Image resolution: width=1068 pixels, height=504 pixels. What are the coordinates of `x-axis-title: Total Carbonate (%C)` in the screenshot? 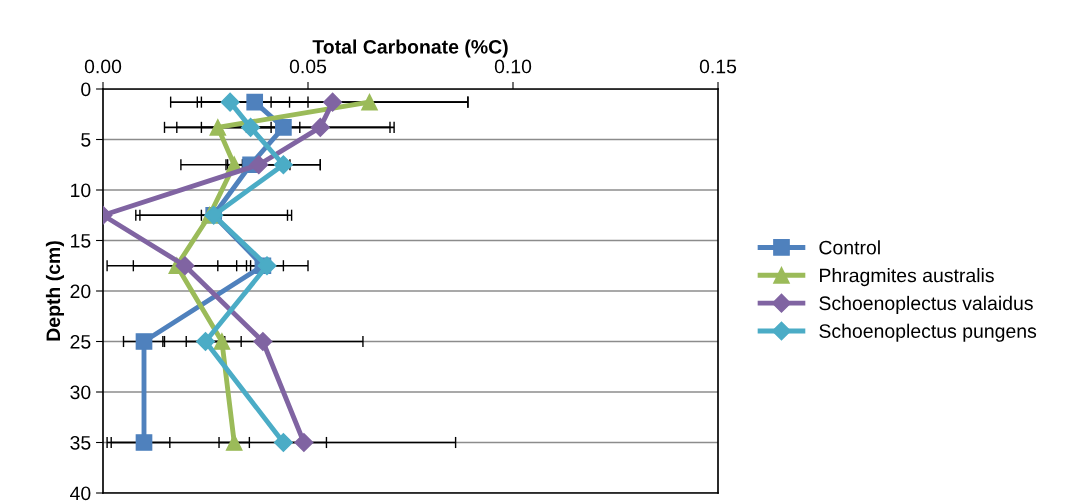 It's located at (410, 48).